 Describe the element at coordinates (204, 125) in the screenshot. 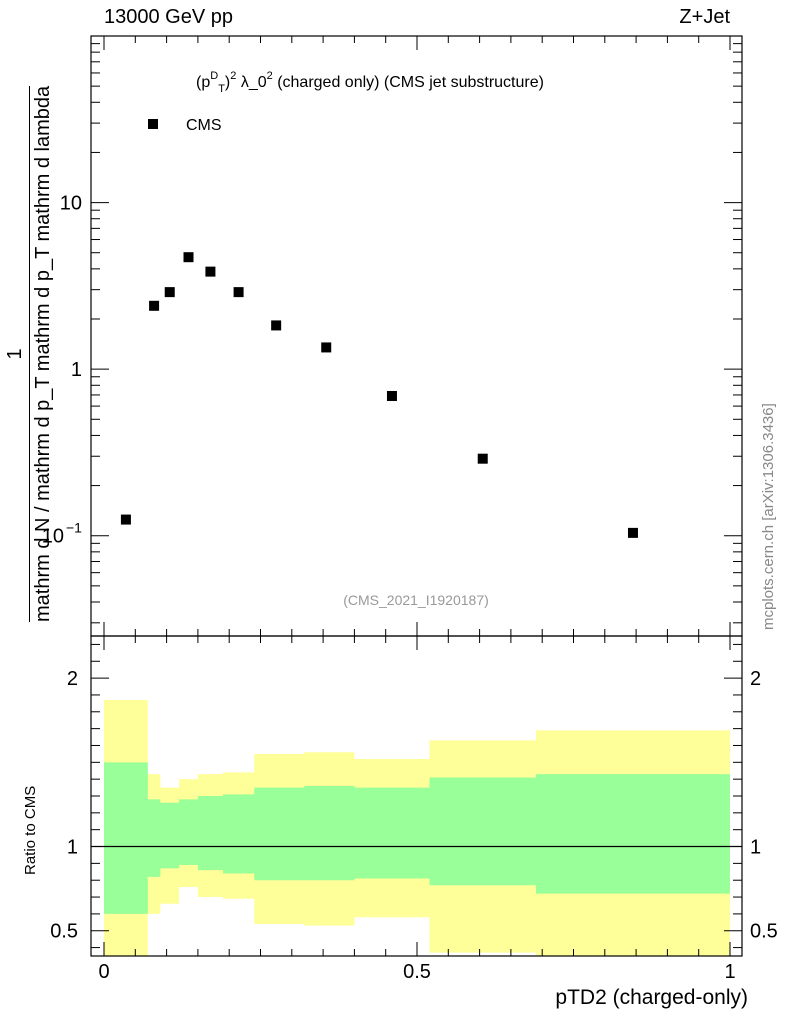

I see `legend-label: CMS` at that location.